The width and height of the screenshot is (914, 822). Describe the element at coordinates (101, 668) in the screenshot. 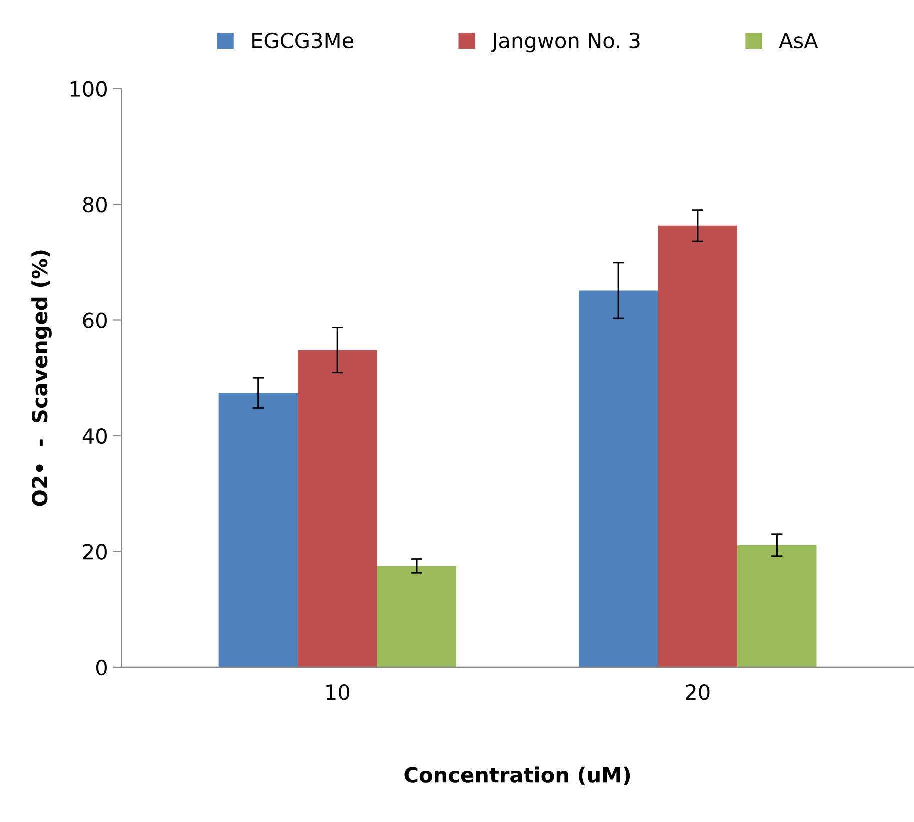

I see `y-tick-label: 0` at that location.